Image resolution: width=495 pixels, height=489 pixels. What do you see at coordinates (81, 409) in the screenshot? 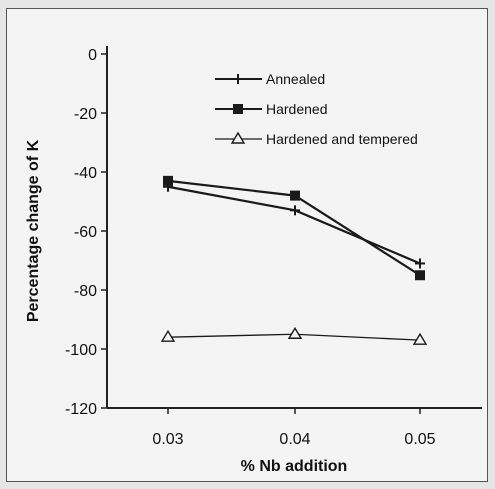
I see `y-tick-label: -120` at bounding box center [81, 409].